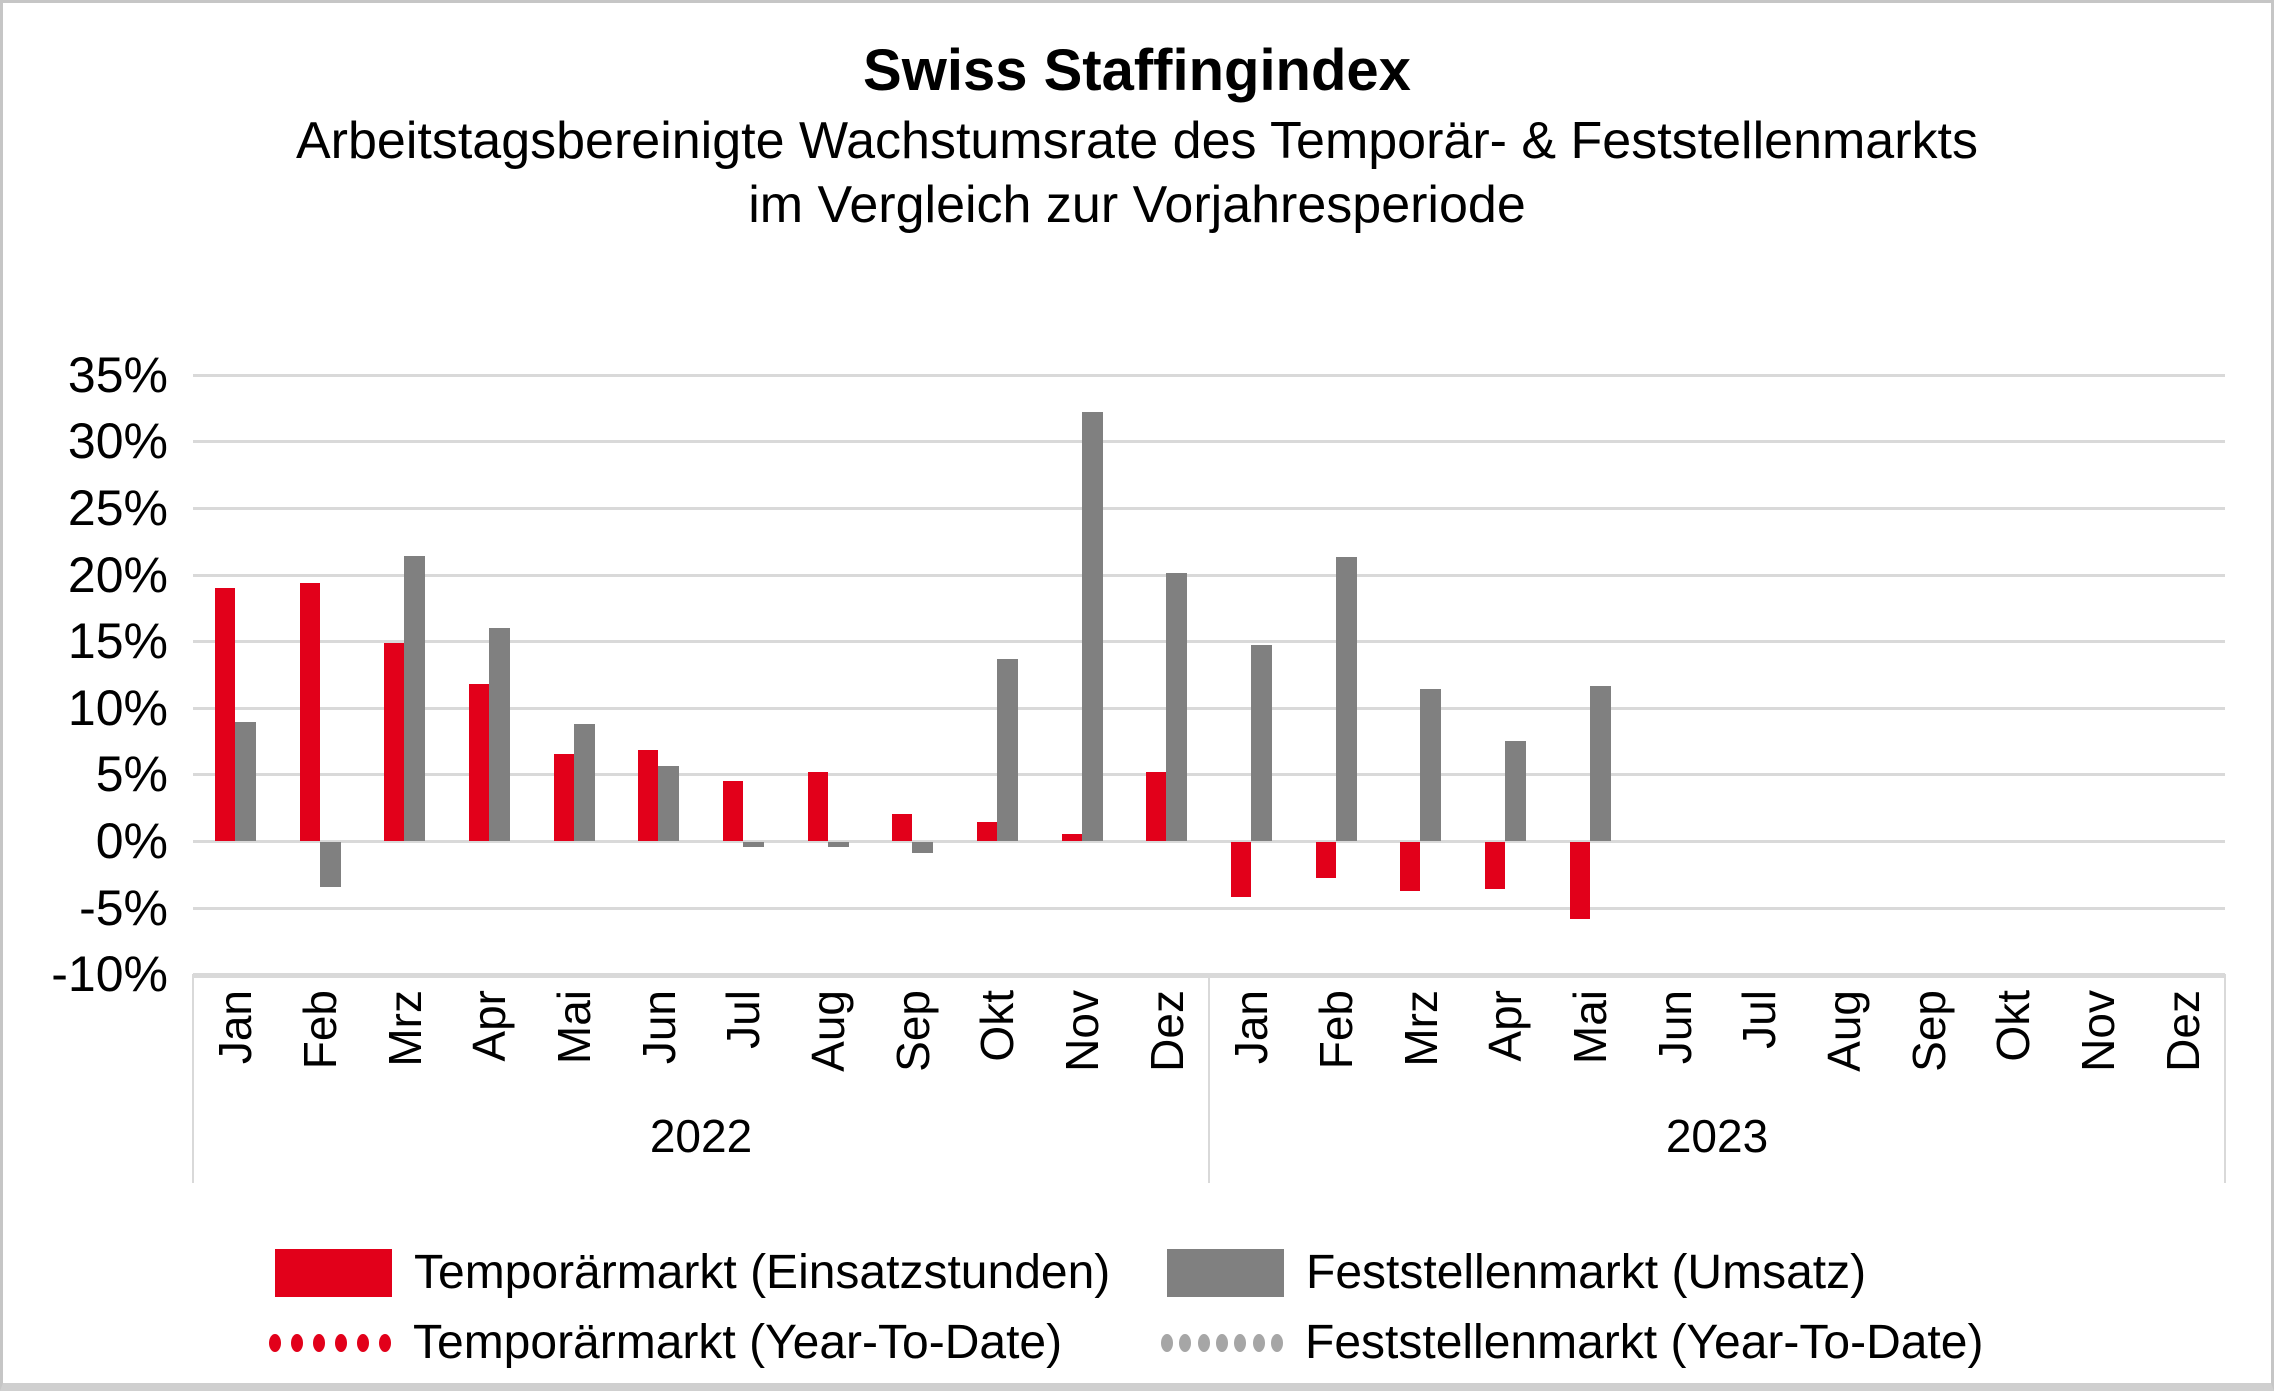  Describe the element at coordinates (658, 1027) in the screenshot. I see `month-label-2022-Jun: Jun` at that location.